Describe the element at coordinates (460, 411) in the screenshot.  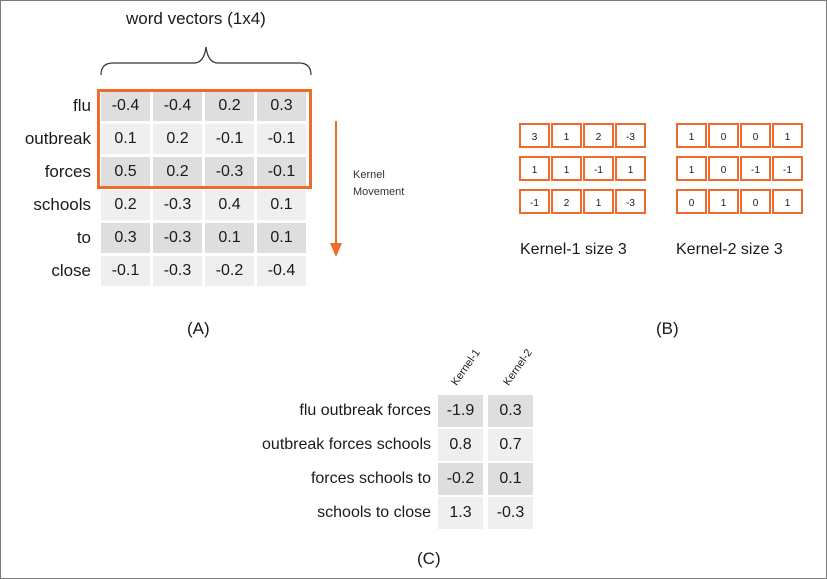
I see `kernel-1-output: -1.9` at that location.